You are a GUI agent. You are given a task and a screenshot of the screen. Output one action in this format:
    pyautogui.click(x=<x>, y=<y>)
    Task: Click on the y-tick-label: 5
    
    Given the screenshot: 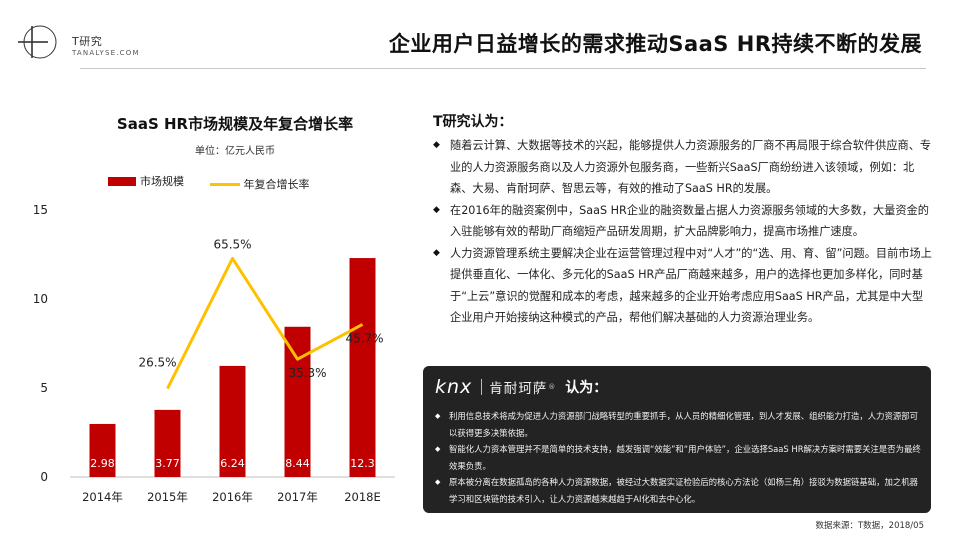 What is the action you would take?
    pyautogui.click(x=44, y=388)
    